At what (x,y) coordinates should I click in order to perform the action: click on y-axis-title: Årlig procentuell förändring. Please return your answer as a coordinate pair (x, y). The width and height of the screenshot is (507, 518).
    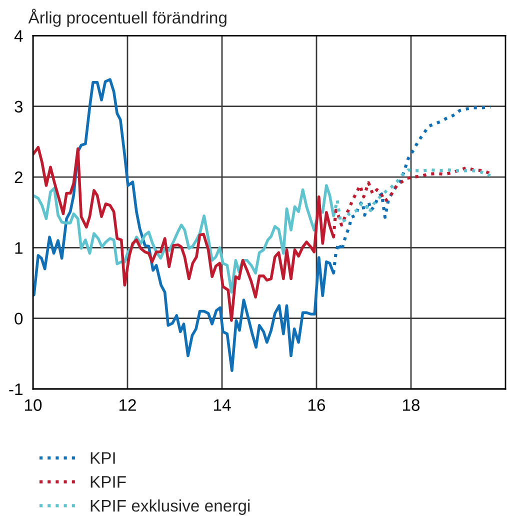
    Looking at the image, I should click on (127, 17).